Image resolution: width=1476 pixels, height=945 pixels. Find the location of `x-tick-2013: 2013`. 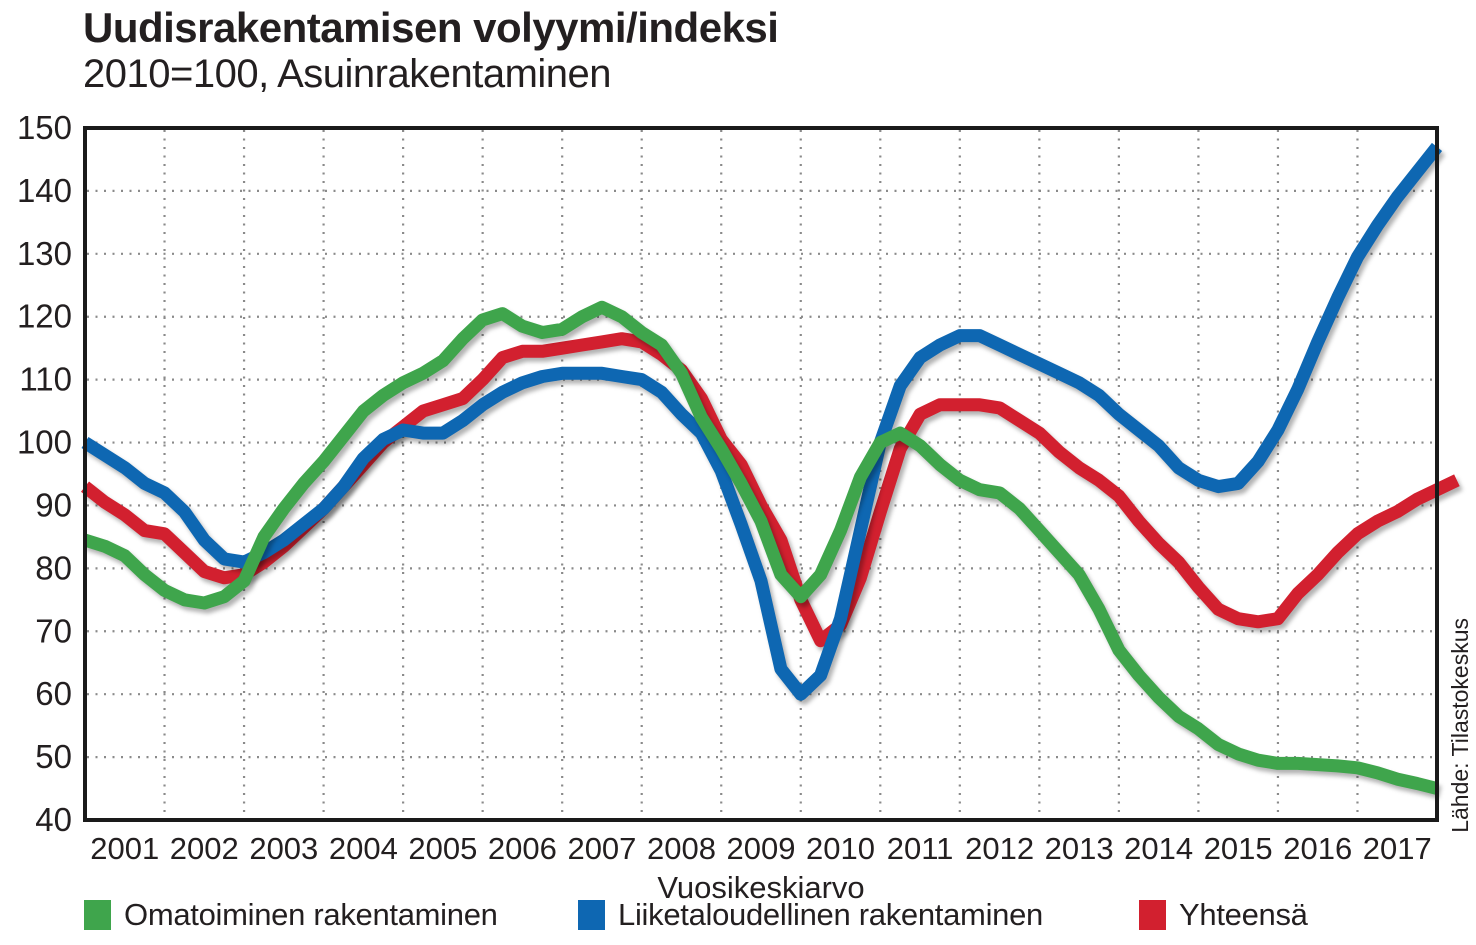

x-tick-2013: 2013 is located at coordinates (1079, 848).